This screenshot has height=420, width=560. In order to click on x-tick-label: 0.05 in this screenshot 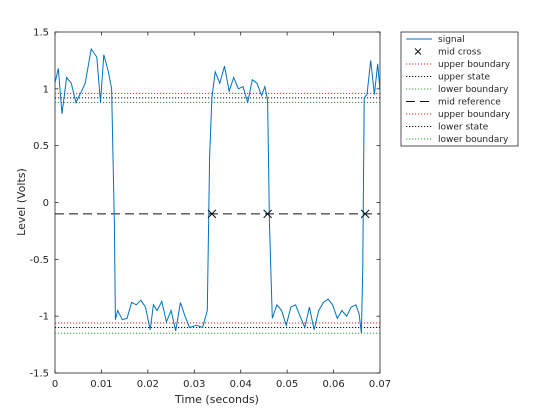, I will do `click(287, 384)`.